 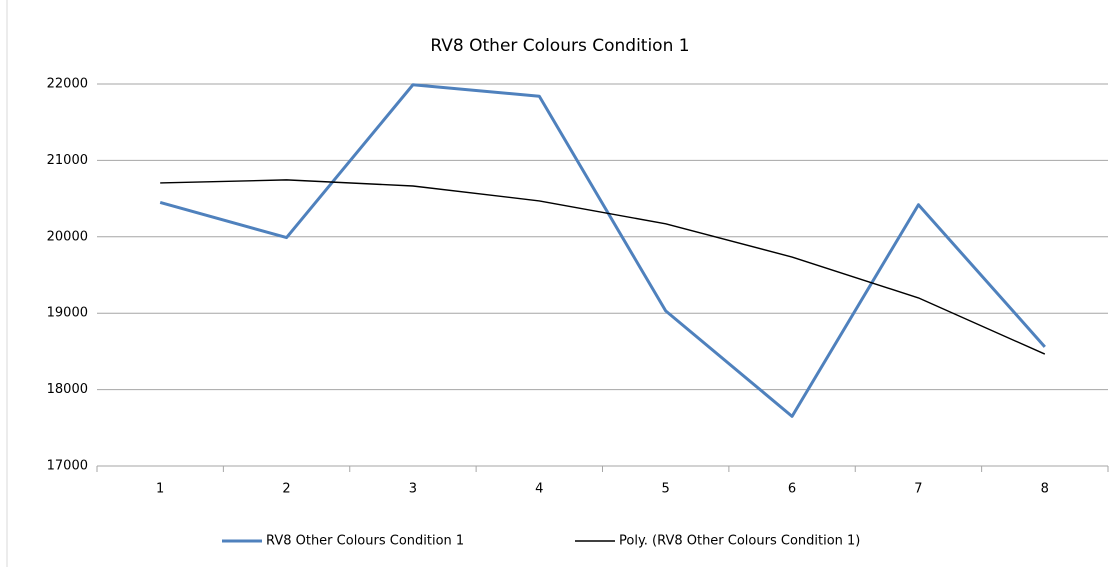 I want to click on x-tick-label: 7, so click(x=918, y=489).